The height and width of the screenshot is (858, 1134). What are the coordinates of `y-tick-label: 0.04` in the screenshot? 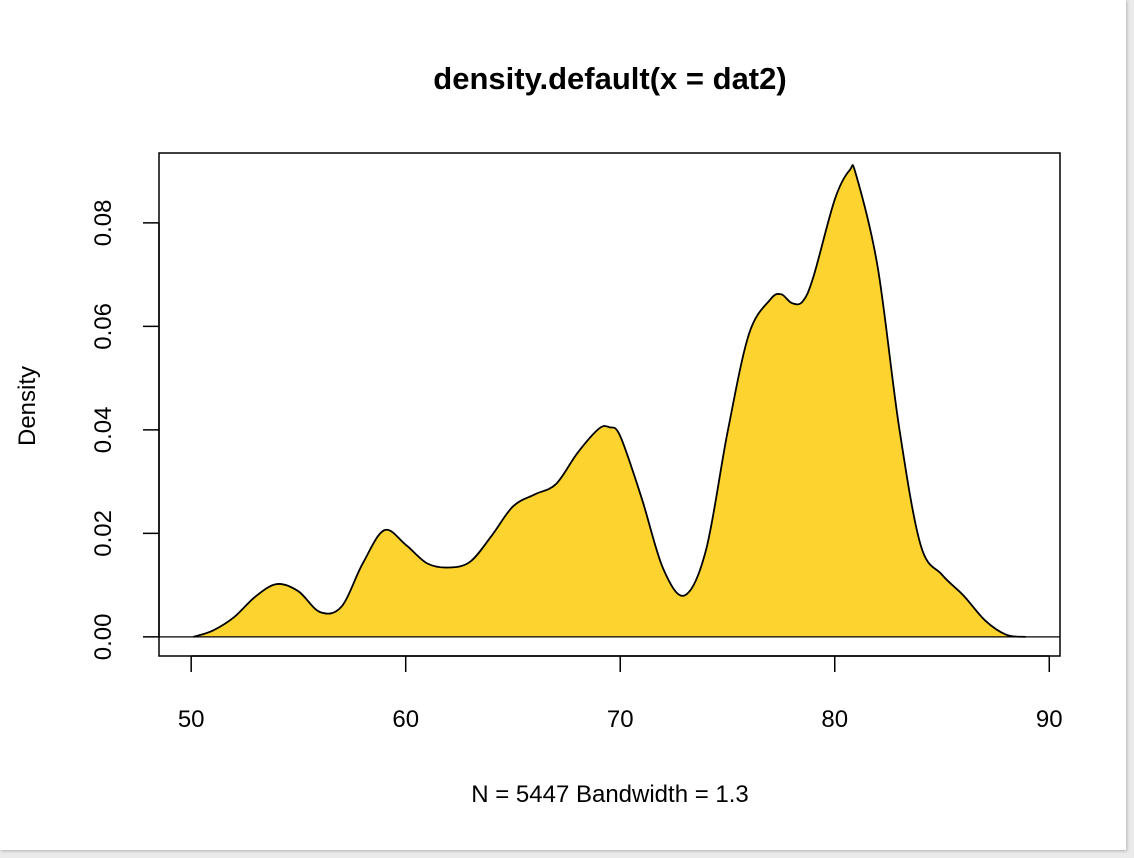 It's located at (103, 430).